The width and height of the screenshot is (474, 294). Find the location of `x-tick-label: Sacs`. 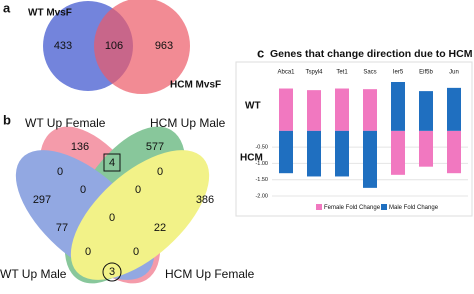

x-tick-label: Sacs is located at coordinates (369, 73).